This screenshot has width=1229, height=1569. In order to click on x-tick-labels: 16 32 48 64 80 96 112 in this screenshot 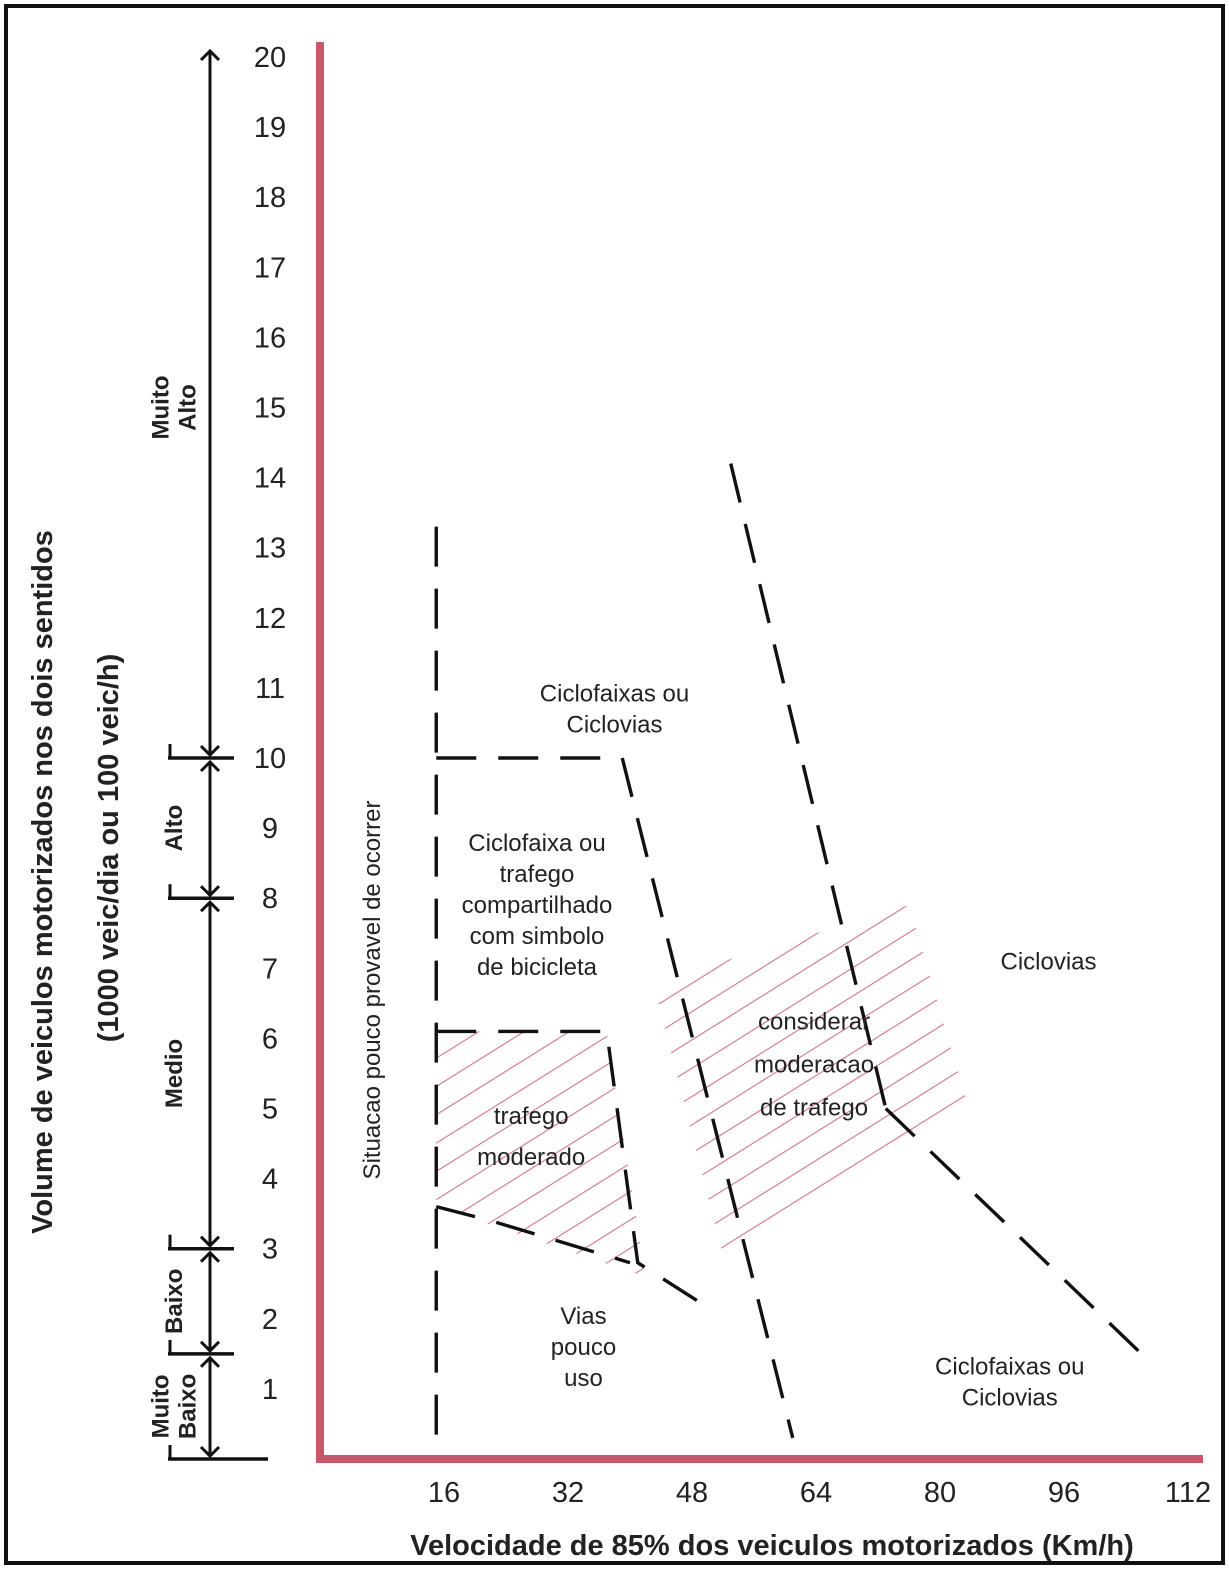, I will do `click(819, 1493)`.